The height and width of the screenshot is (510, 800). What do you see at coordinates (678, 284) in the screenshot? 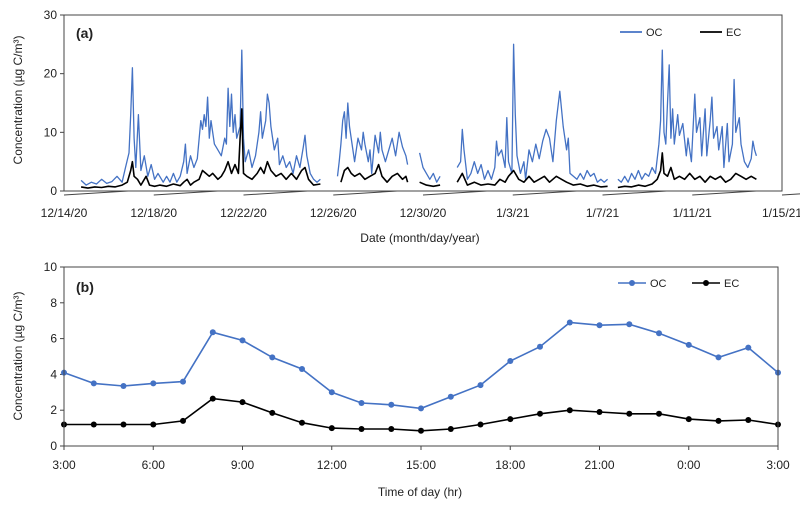
I see `panel-b-legend: OC EC` at bounding box center [678, 284].